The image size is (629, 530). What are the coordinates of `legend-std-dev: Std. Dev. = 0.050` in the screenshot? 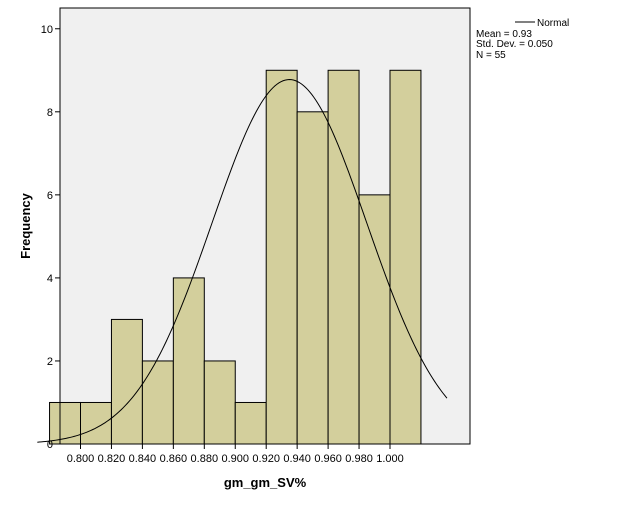 It's located at (514, 44).